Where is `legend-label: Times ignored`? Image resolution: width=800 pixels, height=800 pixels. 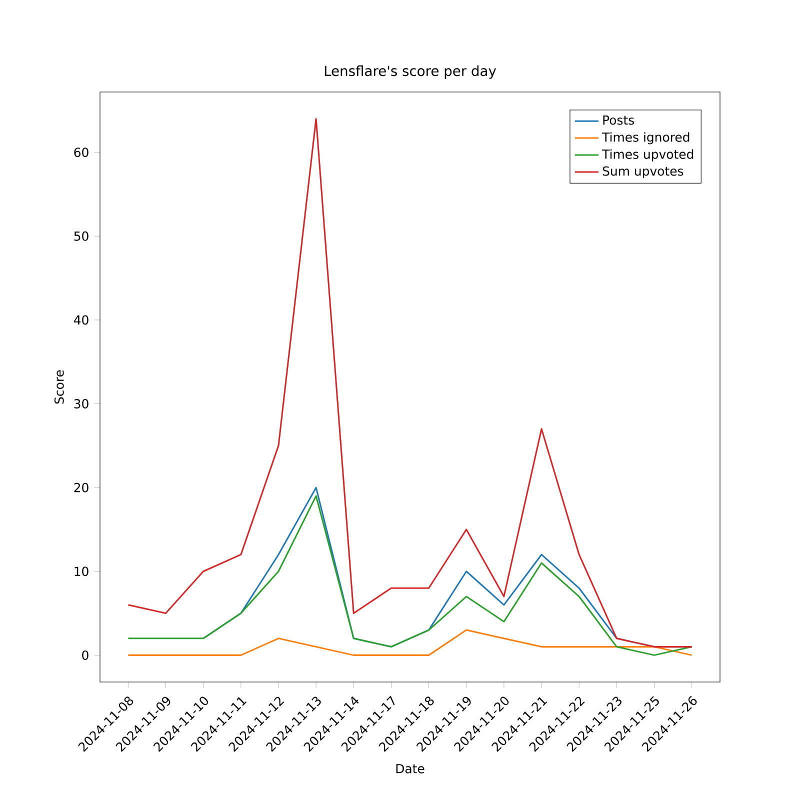 legend-label: Times ignored is located at coordinates (646, 138).